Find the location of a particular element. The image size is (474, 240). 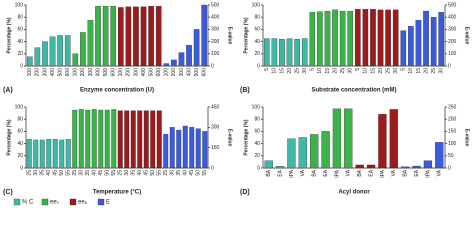

y2-tick-label: 450 is located at coordinates (215, 107).